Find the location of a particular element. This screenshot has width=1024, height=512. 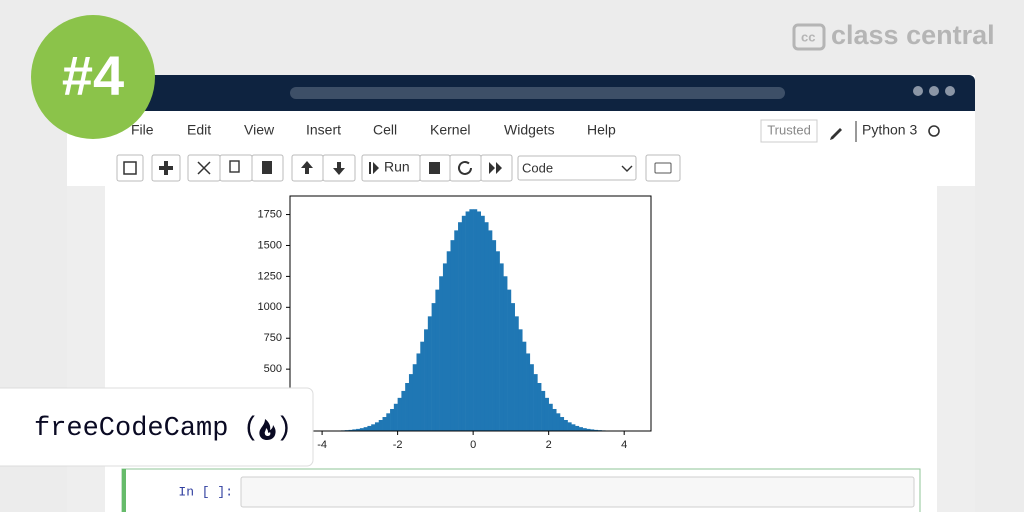

restart-button is located at coordinates (465, 168).